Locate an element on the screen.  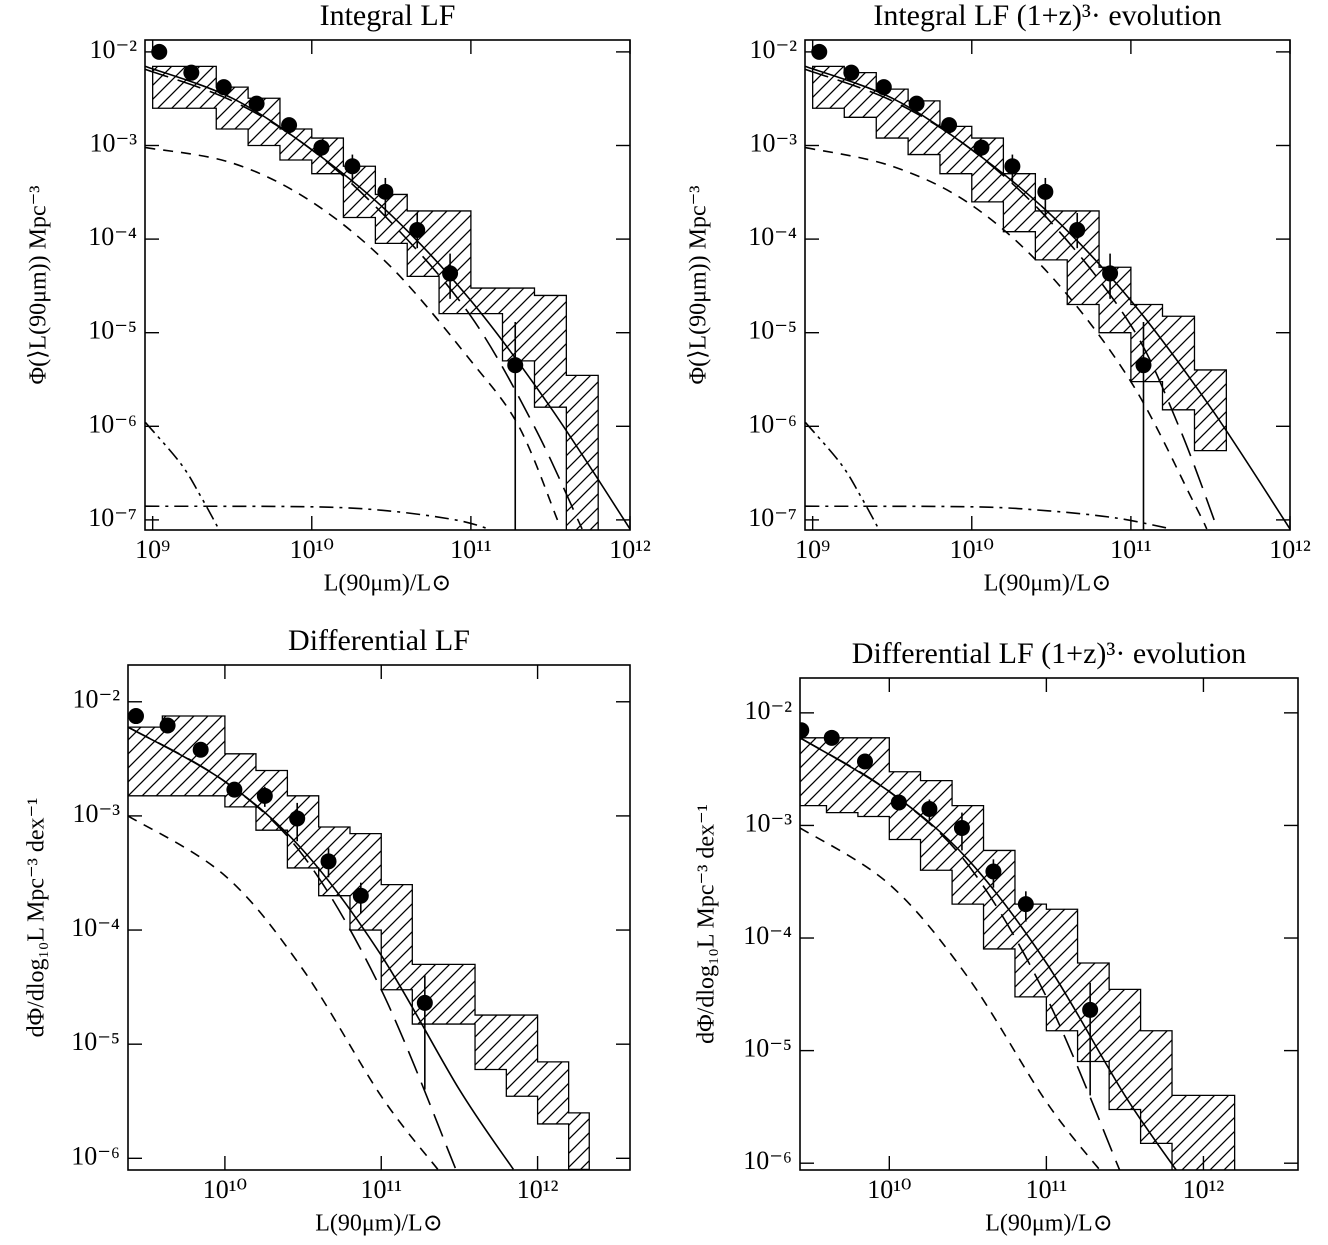
chart-title: Differential LF (1+z)³· evolution is located at coordinates (1049, 653).